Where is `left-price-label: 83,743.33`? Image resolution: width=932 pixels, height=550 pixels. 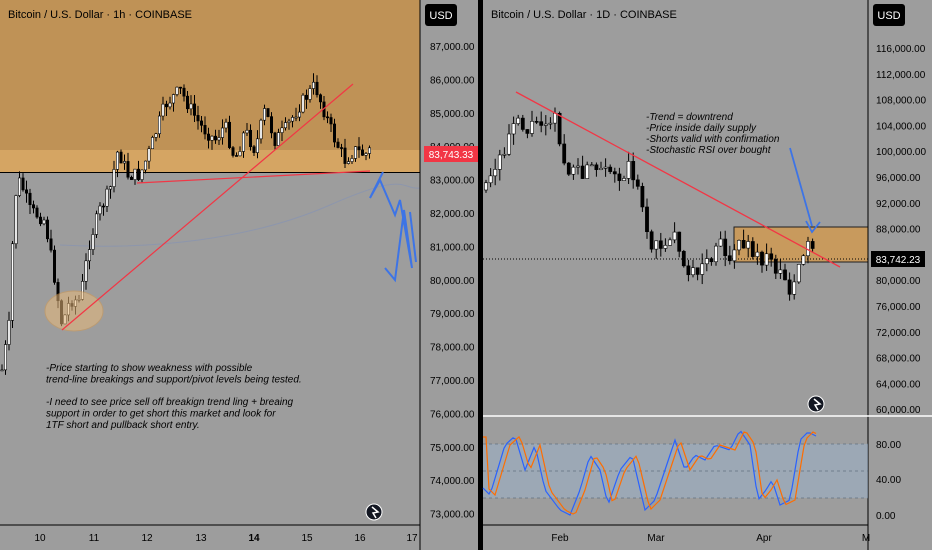 left-price-label: 83,743.33 is located at coordinates (451, 154).